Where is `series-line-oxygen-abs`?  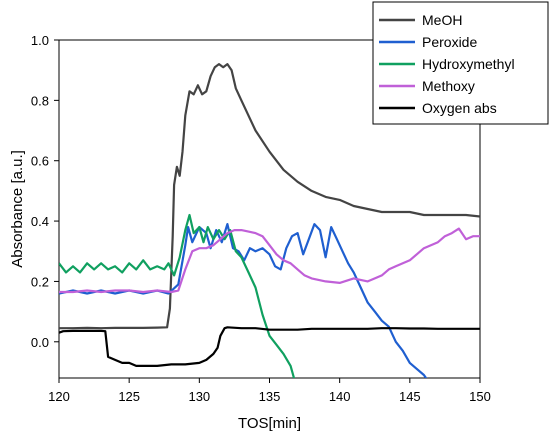 series-line-oxygen-abs is located at coordinates (269, 346).